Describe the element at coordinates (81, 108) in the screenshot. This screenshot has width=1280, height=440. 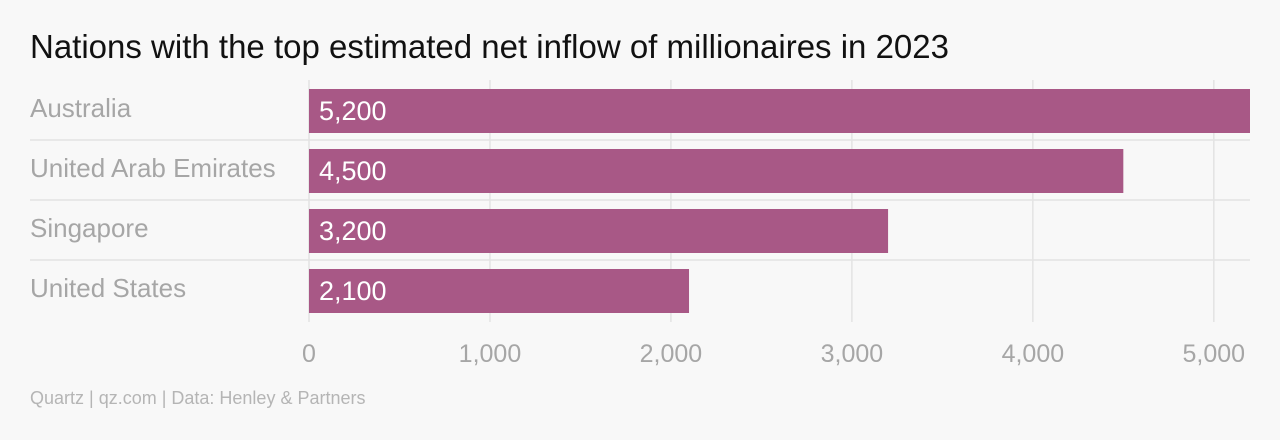
I see `category-label-0: Australia` at that location.